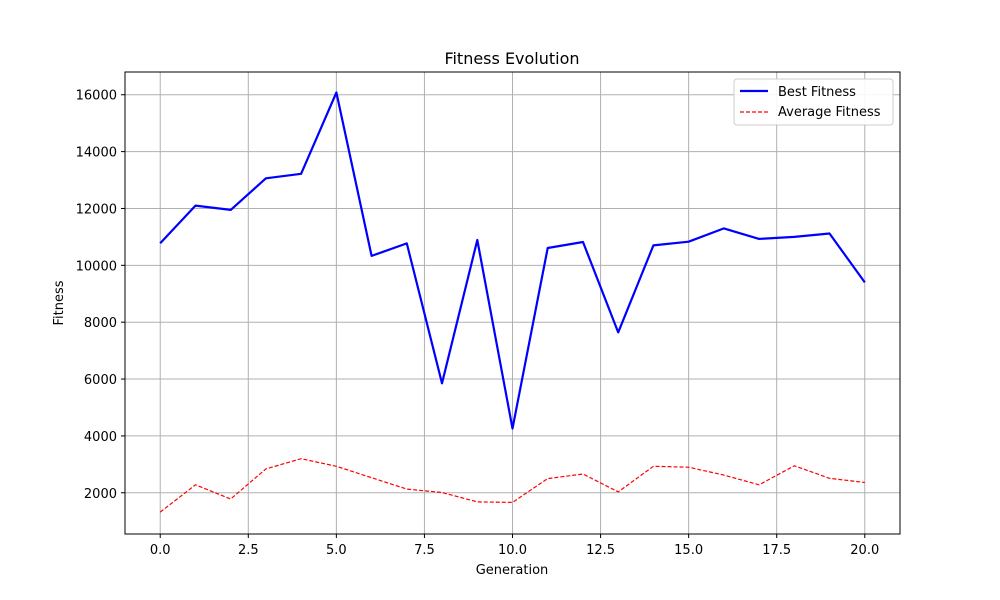  Describe the element at coordinates (100, 295) in the screenshot. I see `y-axis-ticks: 2000 4000 6000 8000 10000 12000 14000 16000` at that location.